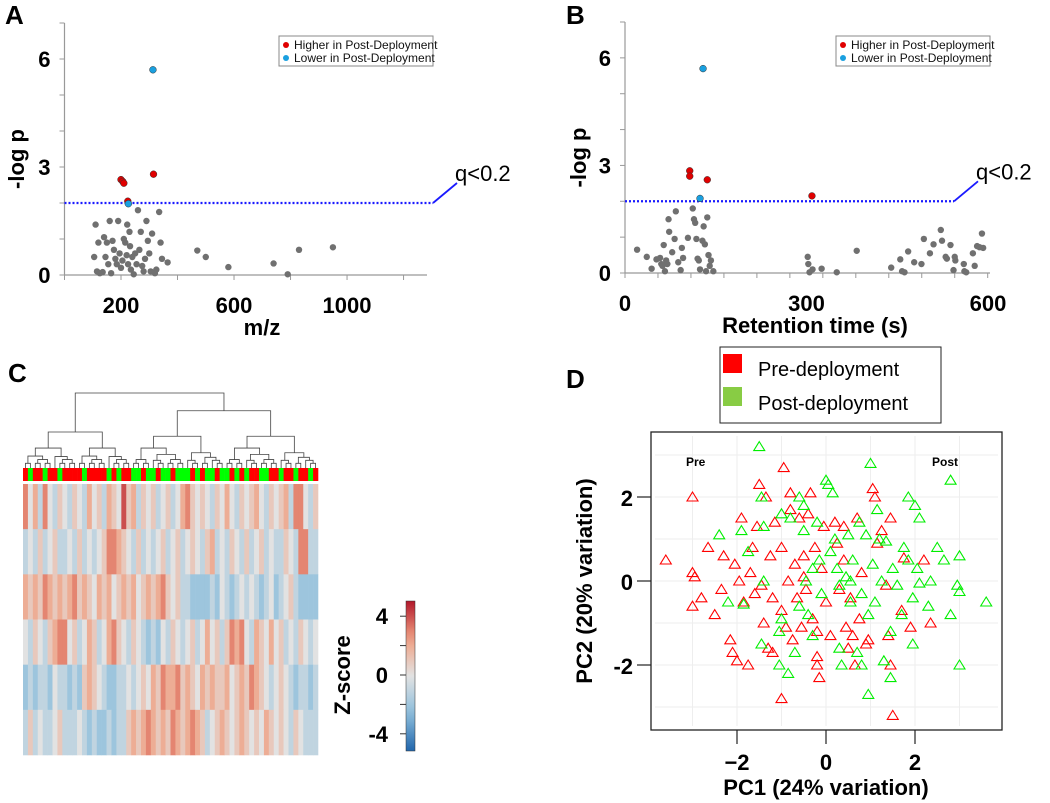  What do you see at coordinates (1004, 171) in the screenshot?
I see `threshold-label: q<0.2` at bounding box center [1004, 171].